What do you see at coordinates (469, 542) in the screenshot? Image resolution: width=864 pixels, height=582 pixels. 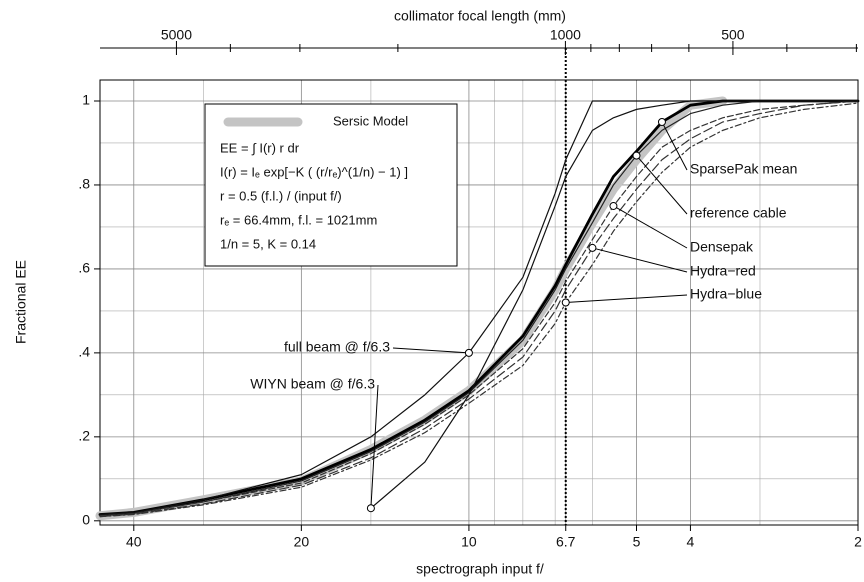 I see `x-tick-label: 10` at bounding box center [469, 542].